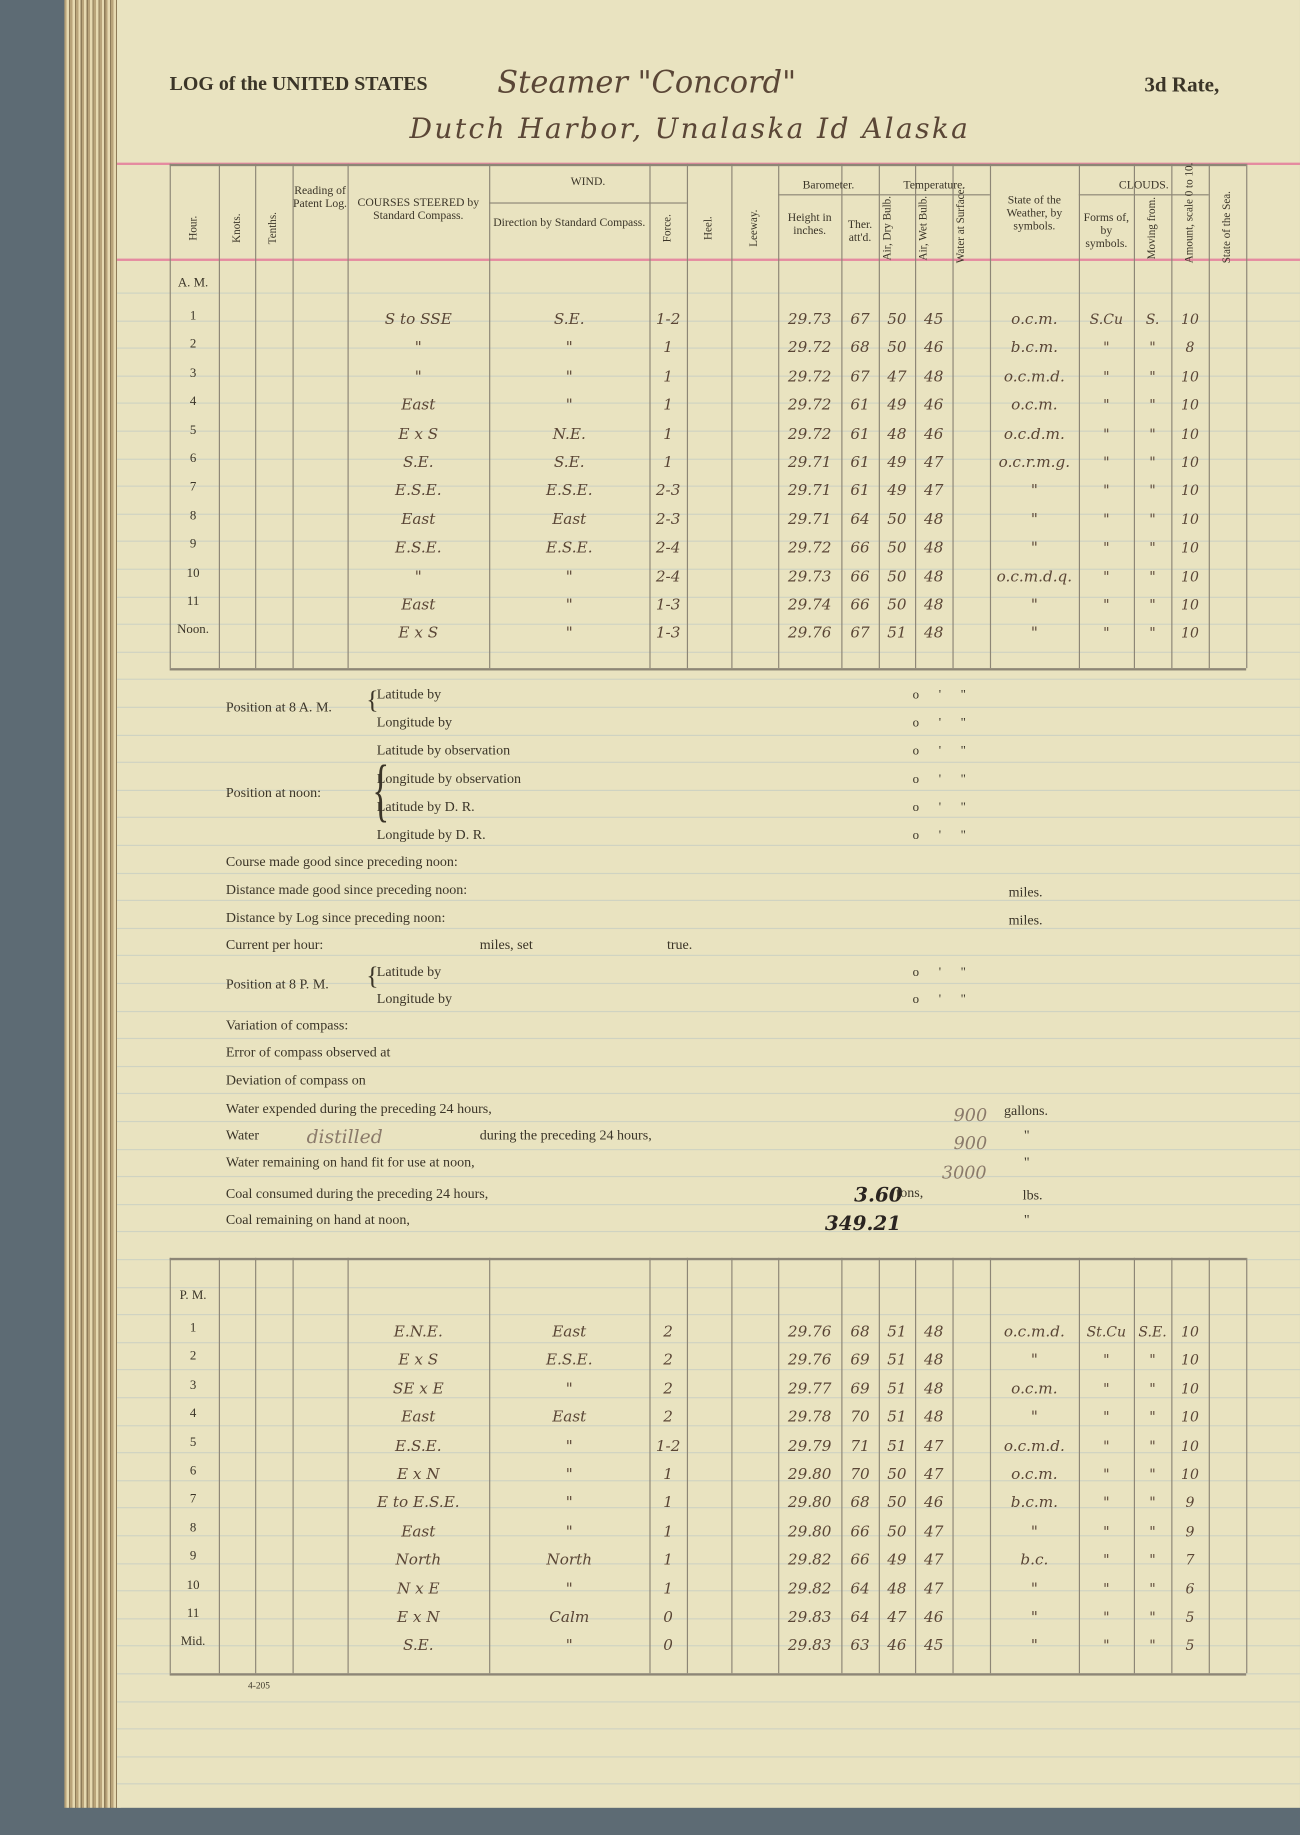 This screenshot has width=1300, height=1835. What do you see at coordinates (809, 224) in the screenshot?
I see `column-header-height: Height in inches.` at bounding box center [809, 224].